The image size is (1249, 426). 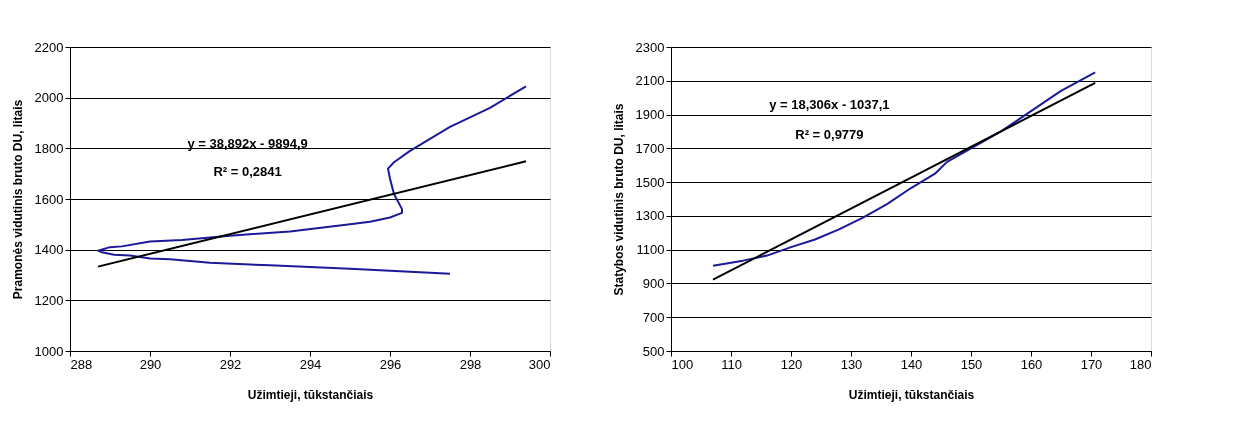 What do you see at coordinates (49, 148) in the screenshot?
I see `y-tick-label: 1800` at bounding box center [49, 148].